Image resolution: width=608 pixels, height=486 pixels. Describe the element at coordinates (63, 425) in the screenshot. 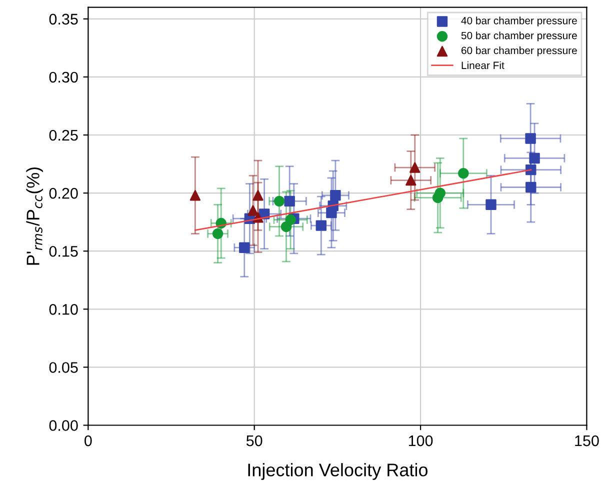

I see `y-tick-label: 0.00` at that location.